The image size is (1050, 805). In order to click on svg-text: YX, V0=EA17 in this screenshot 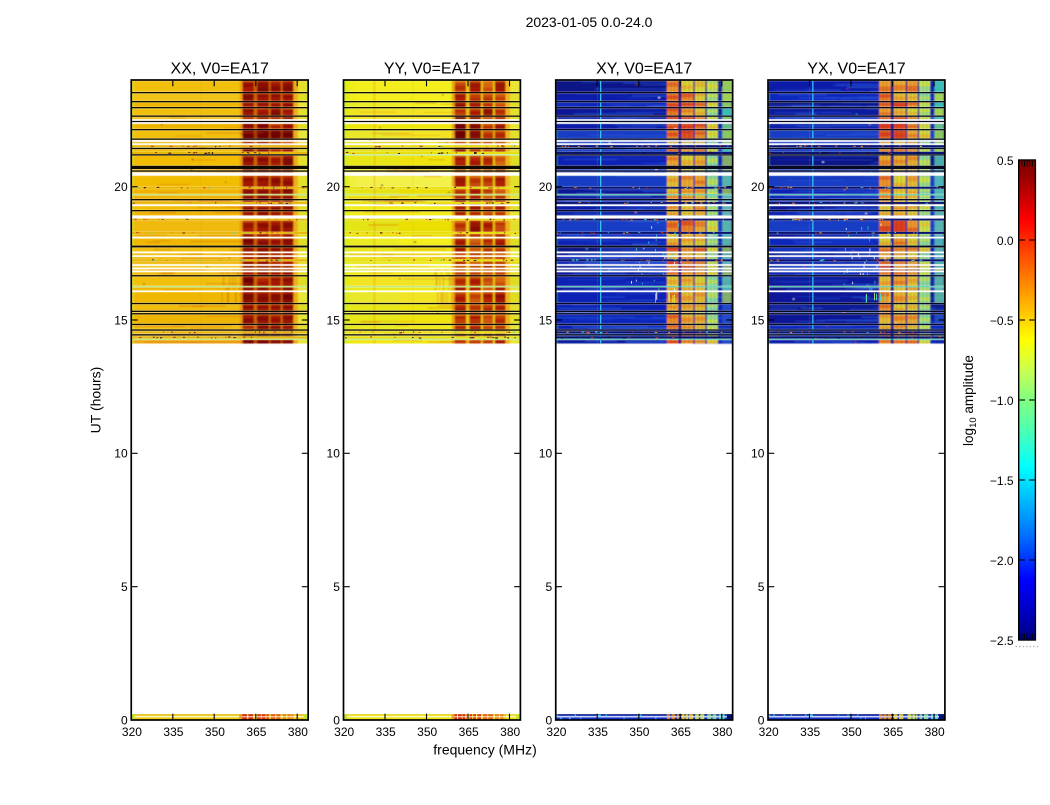, I will do `click(856, 69)`.